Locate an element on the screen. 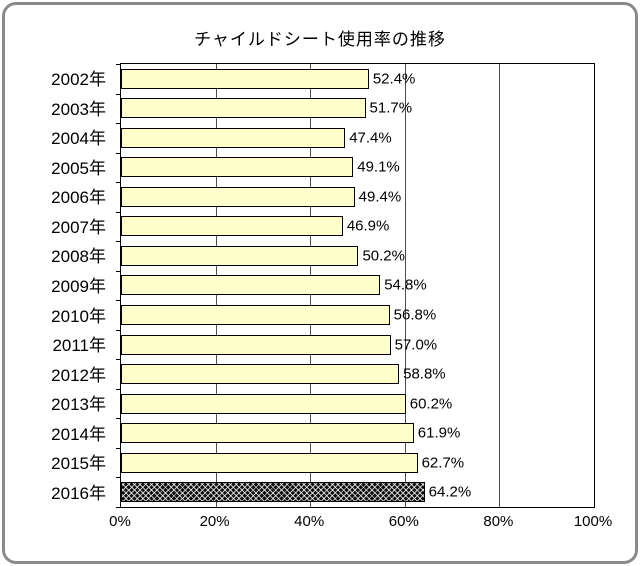 The height and width of the screenshot is (566, 640). x-axis-label-60%: 60% is located at coordinates (403, 521).